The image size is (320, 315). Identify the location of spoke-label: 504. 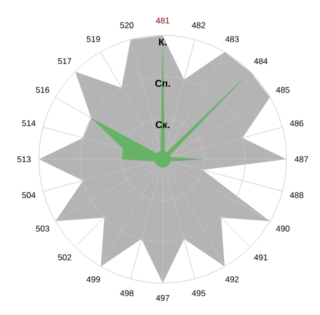
(29, 195).